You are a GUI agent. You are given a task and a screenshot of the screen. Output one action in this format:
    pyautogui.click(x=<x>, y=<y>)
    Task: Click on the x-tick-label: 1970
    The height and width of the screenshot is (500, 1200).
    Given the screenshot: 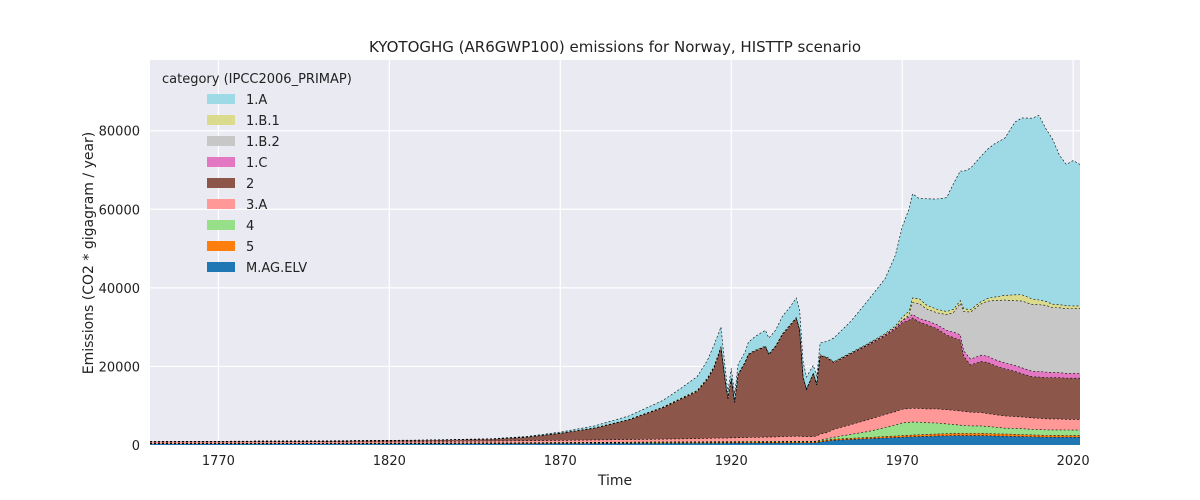 What is the action you would take?
    pyautogui.click(x=902, y=461)
    